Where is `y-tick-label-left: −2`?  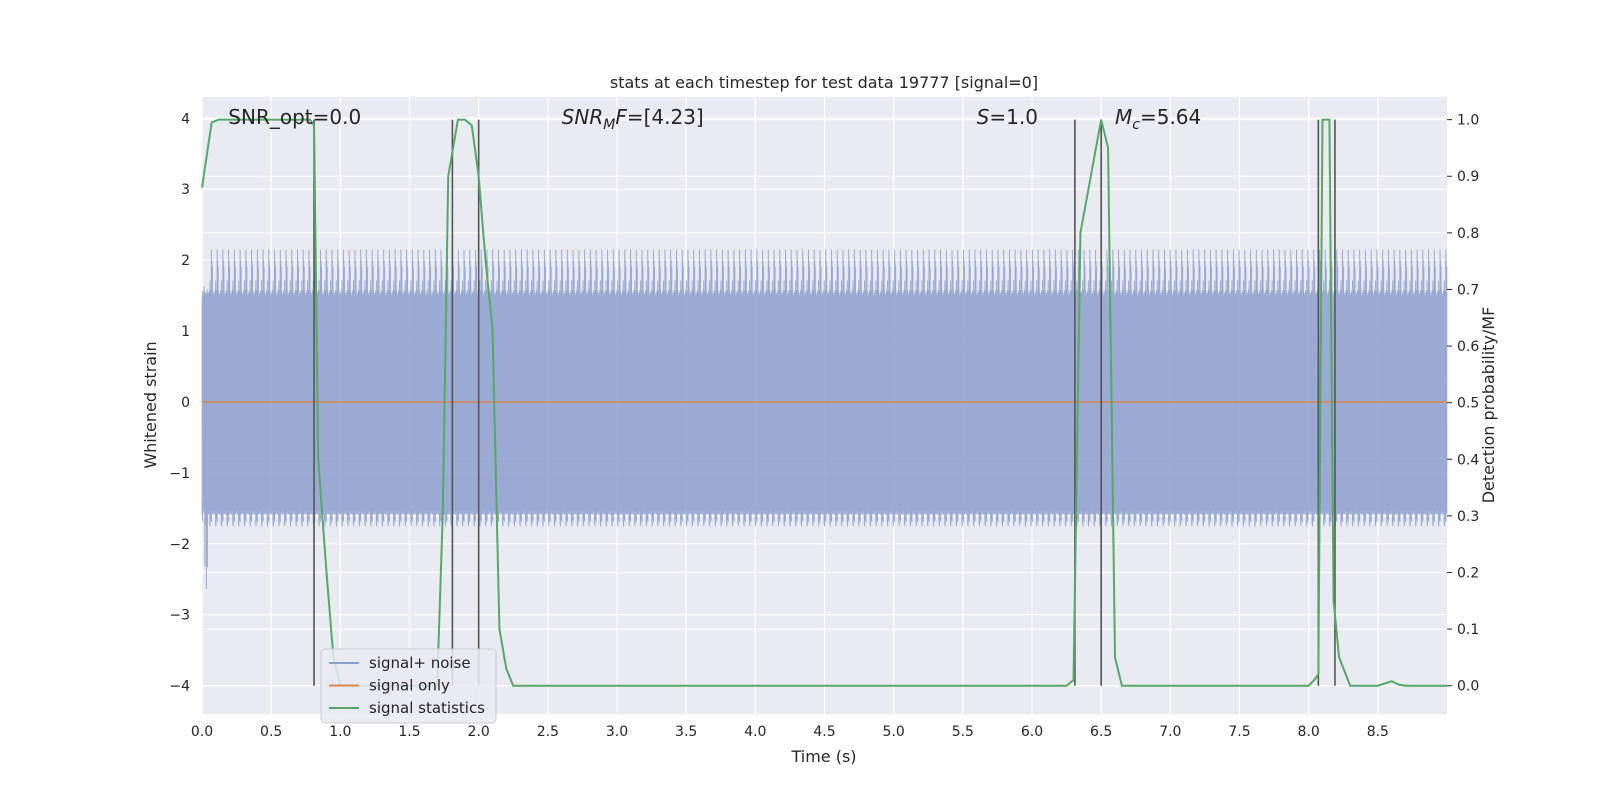 y-tick-label-left: −2 is located at coordinates (179, 545).